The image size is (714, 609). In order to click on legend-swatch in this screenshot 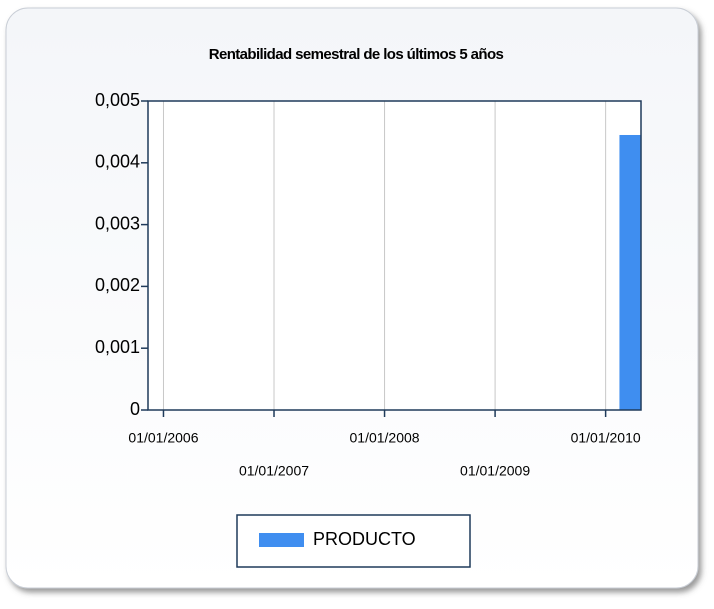, I will do `click(281, 540)`.